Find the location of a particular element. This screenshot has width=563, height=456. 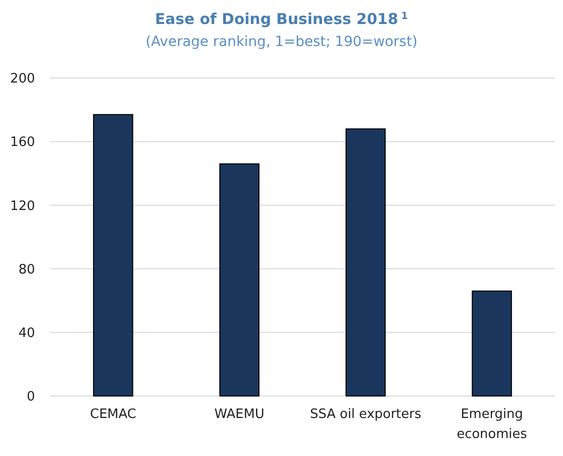

y-tick-label: 200 is located at coordinates (22, 79).